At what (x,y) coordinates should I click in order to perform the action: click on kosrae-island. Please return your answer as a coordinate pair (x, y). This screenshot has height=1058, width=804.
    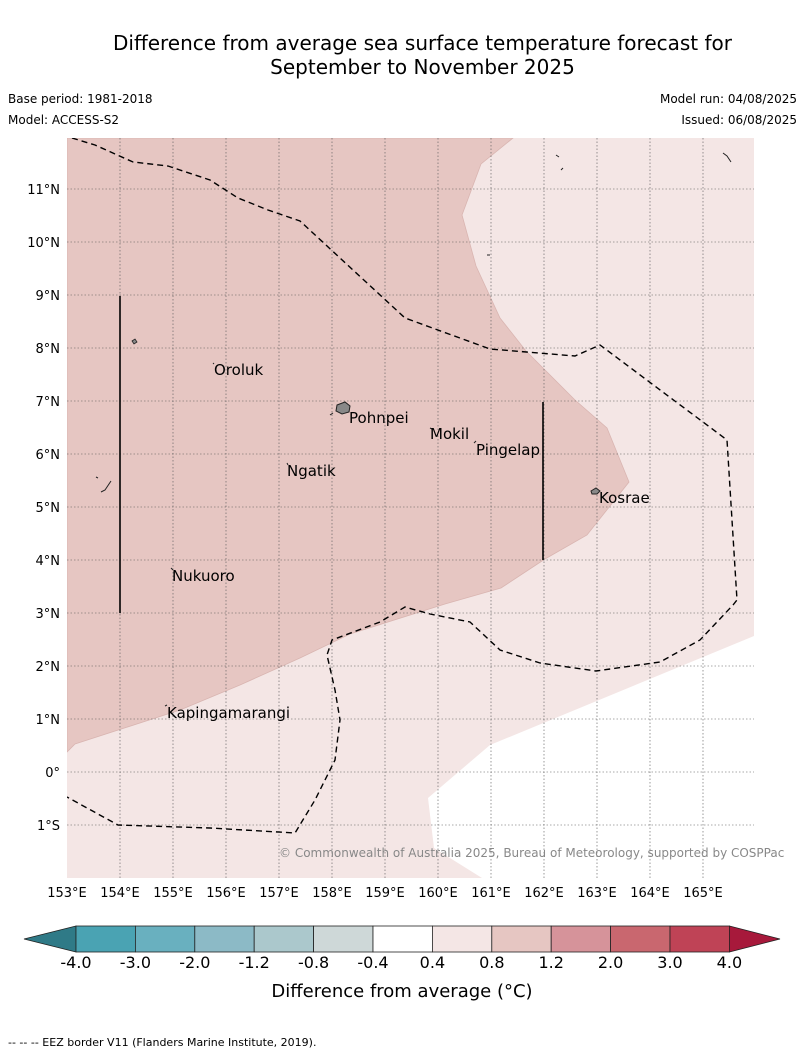
    Looking at the image, I should click on (595, 491).